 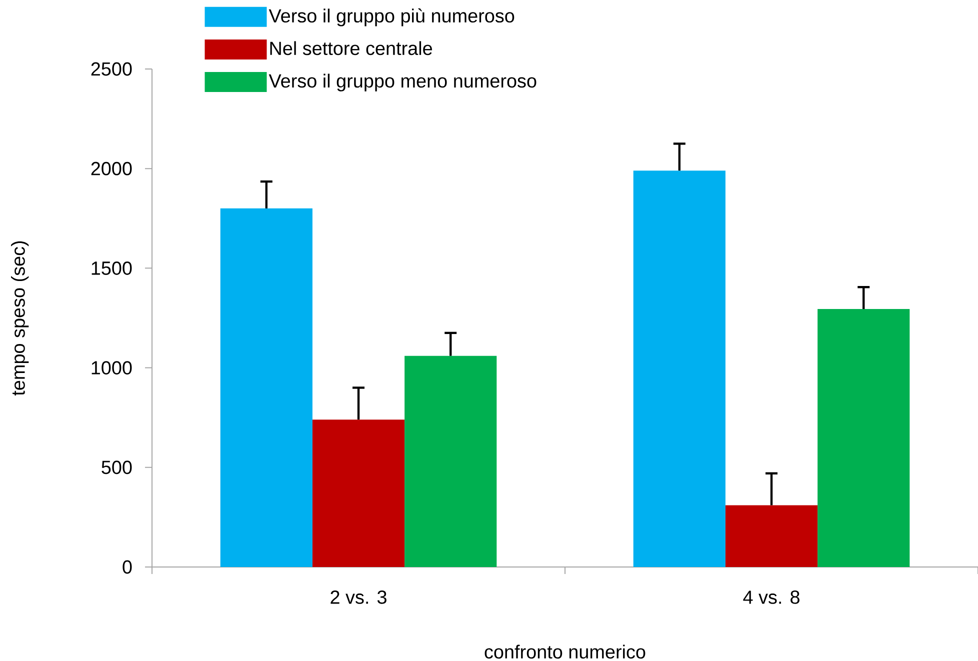 I want to click on y-tick-label: 1500, so click(x=112, y=268).